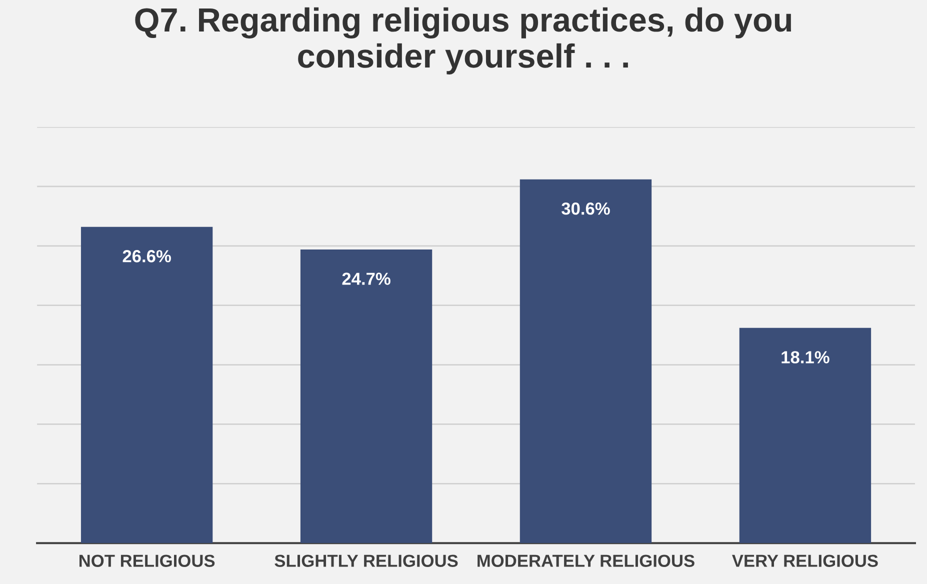 This screenshot has height=584, width=927. I want to click on x-tick-label: VERY RELIGIOUS, so click(805, 560).